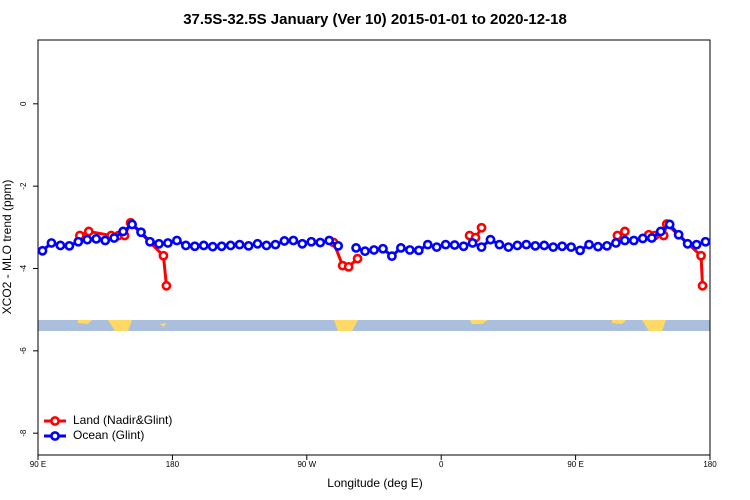 This screenshot has width=750, height=500. What do you see at coordinates (374, 483) in the screenshot?
I see `x-axis-label: Longitude (deg E)` at bounding box center [374, 483].